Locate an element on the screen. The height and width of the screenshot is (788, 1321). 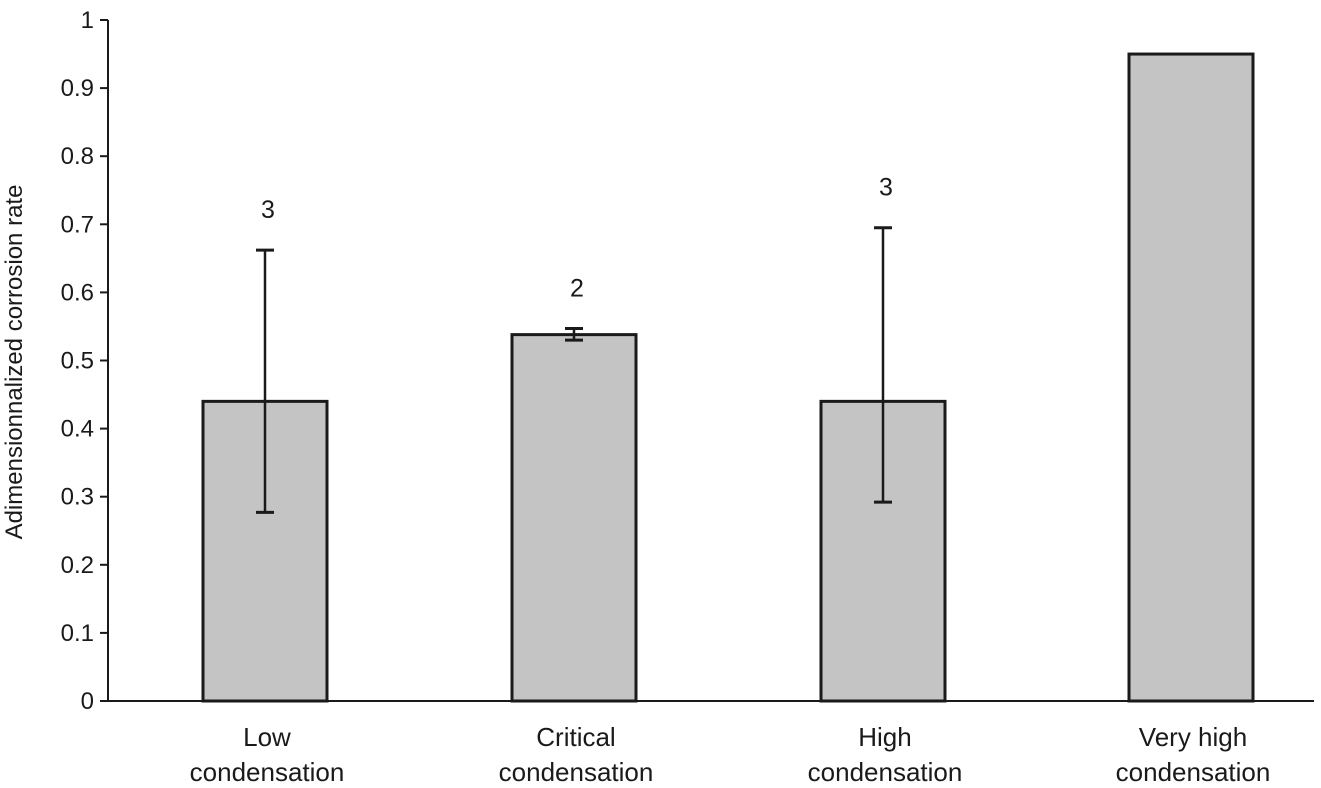
y-tick-label: 0.1 is located at coordinates (77, 633).